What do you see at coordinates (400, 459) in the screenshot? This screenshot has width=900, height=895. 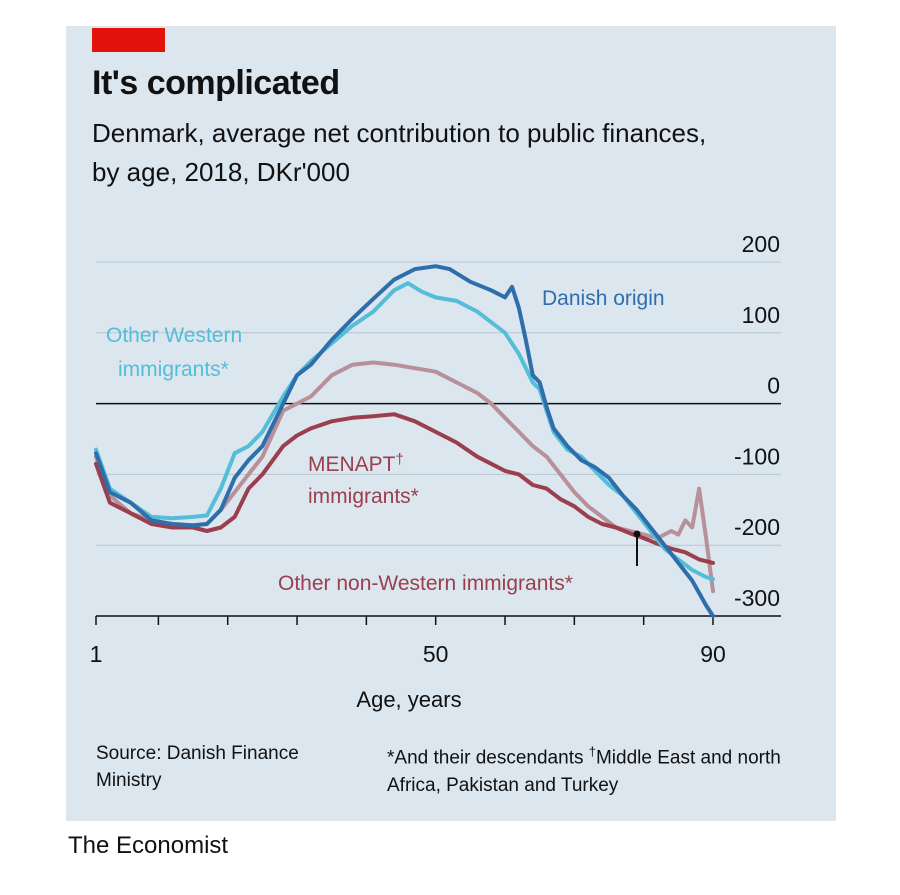 I see `dagger-mark: †` at bounding box center [400, 459].